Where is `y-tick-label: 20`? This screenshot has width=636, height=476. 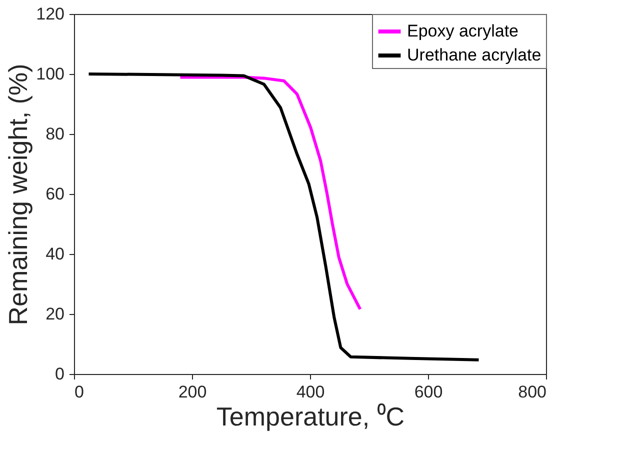
y-tick-label: 20 is located at coordinates (55, 314).